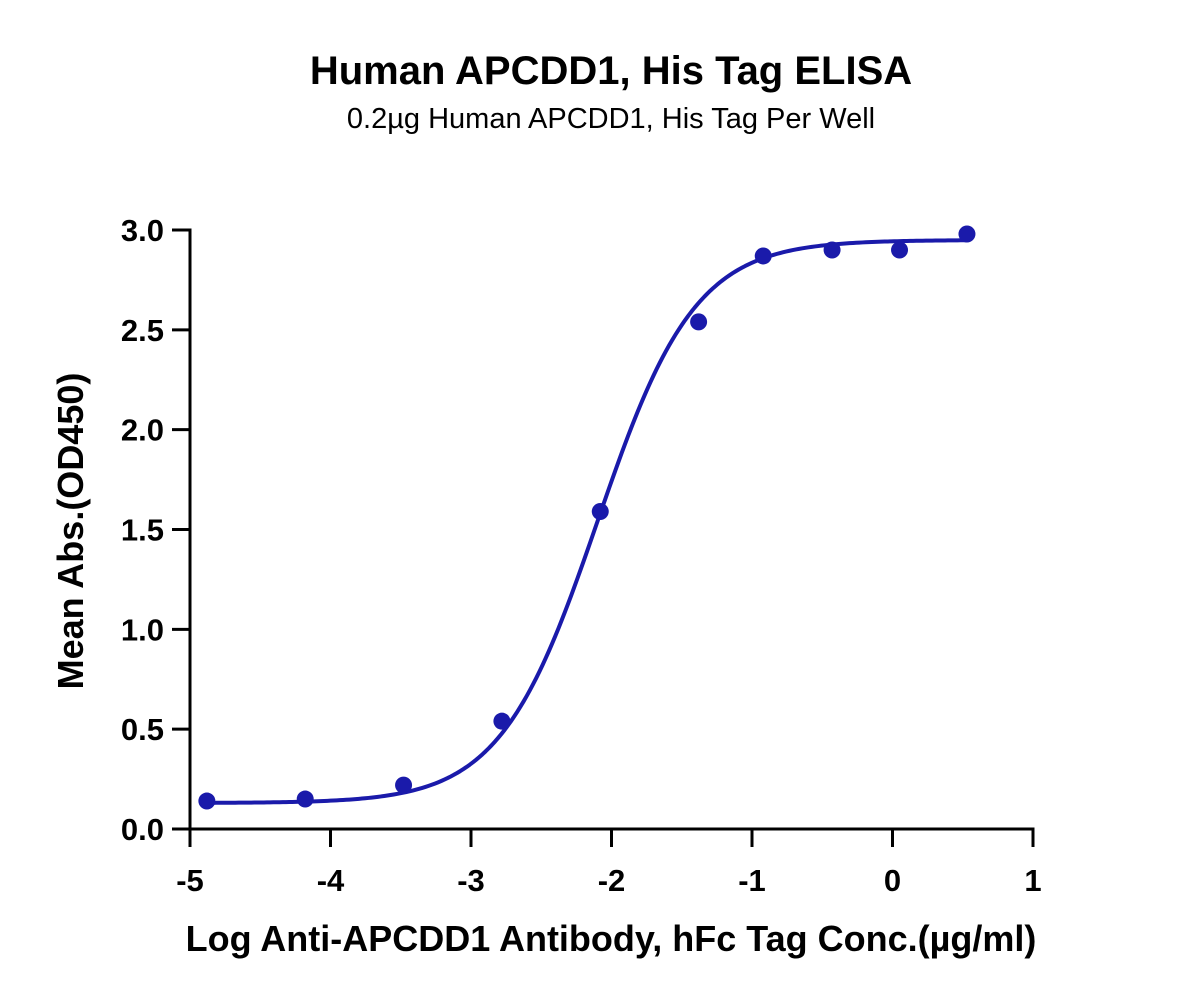  I want to click on y-tick-label: 2.5, so click(142, 330).